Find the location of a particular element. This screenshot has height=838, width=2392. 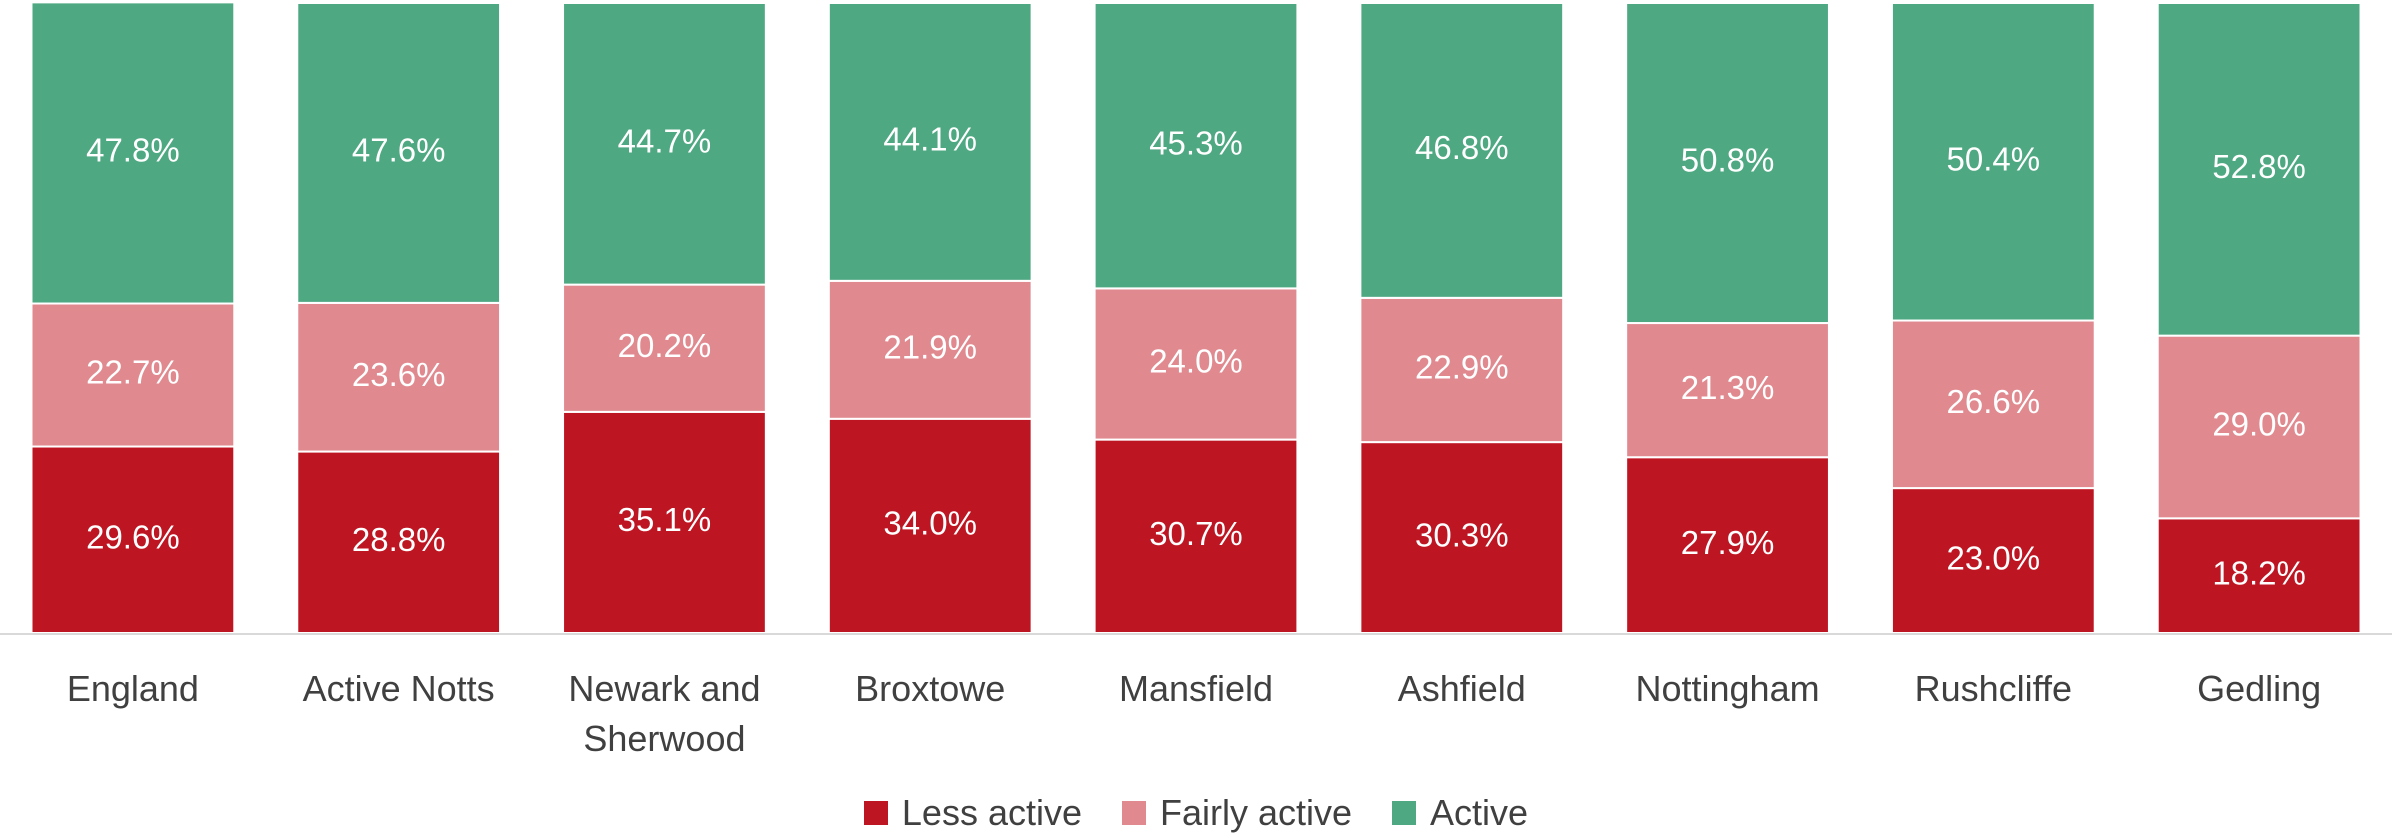

legend-label: Less active is located at coordinates (991, 812).